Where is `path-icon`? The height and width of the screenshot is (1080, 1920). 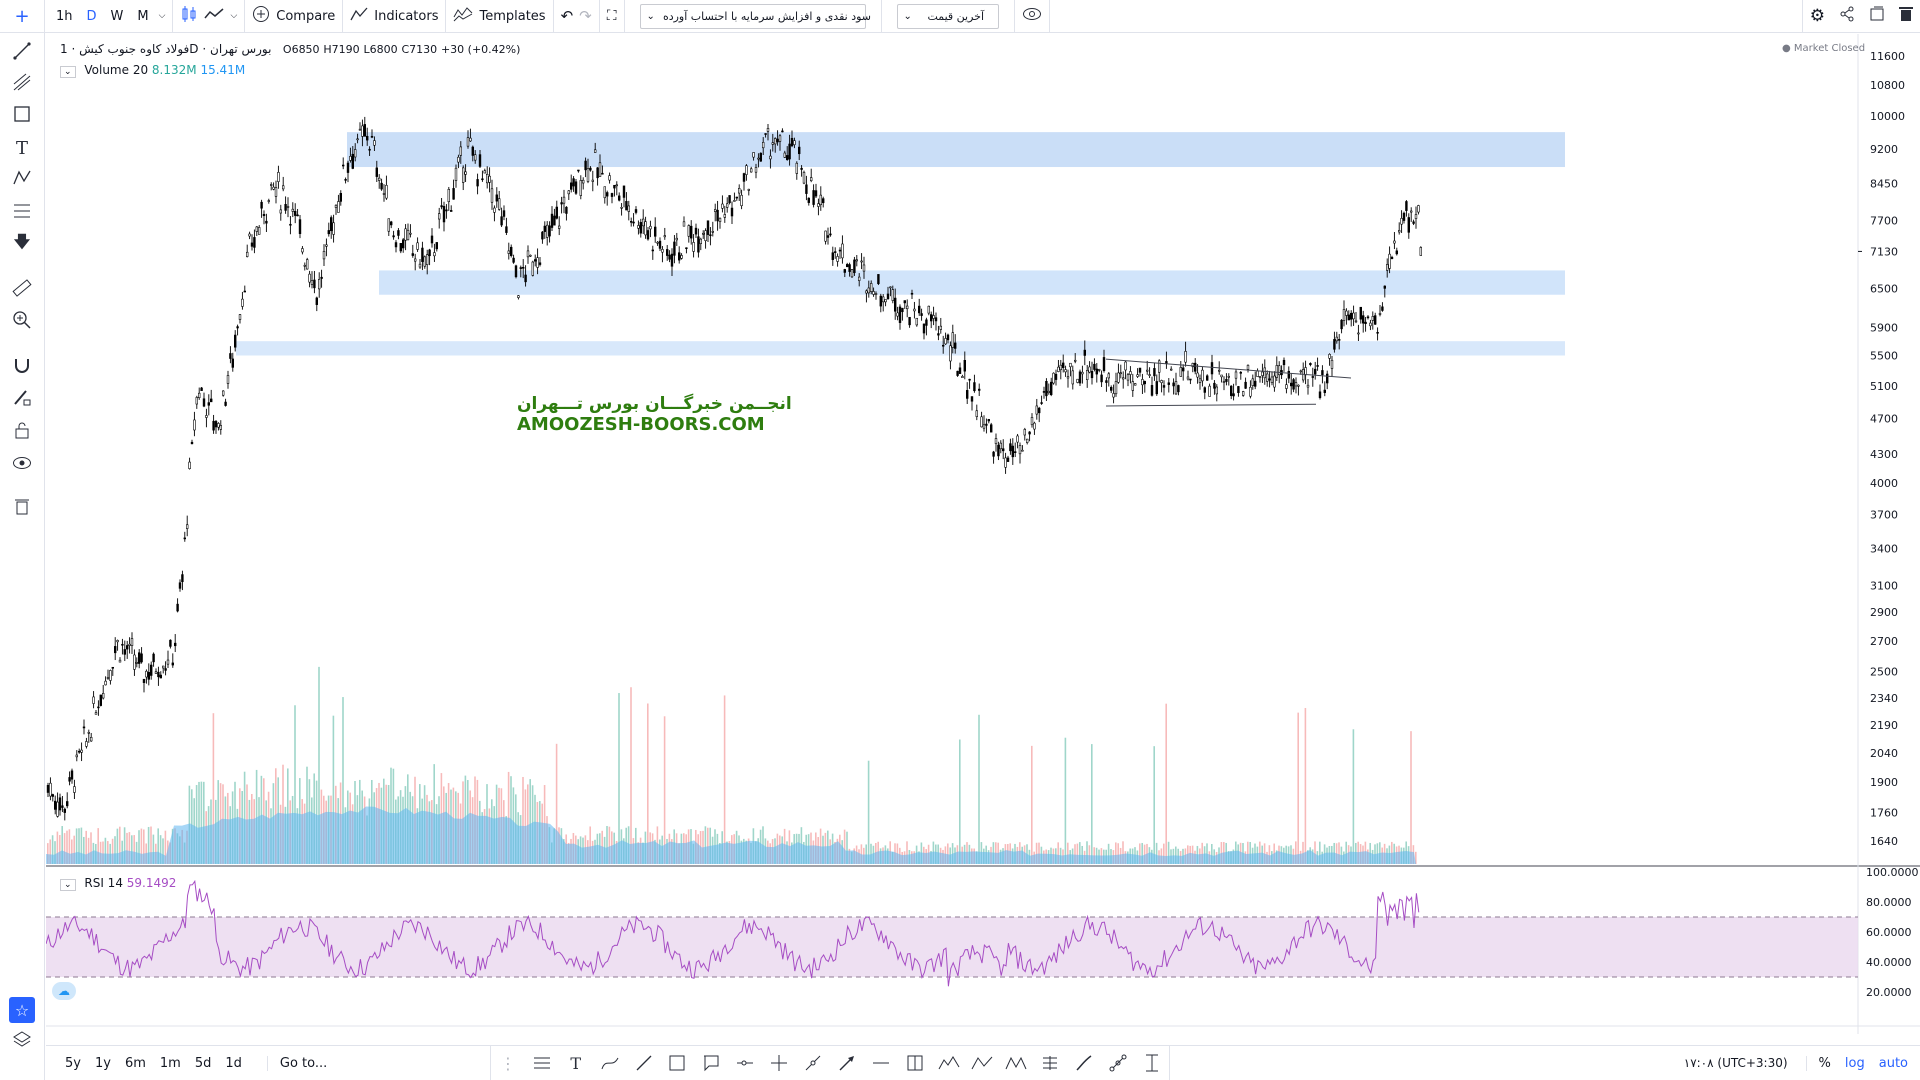 path-icon is located at coordinates (610, 1063).